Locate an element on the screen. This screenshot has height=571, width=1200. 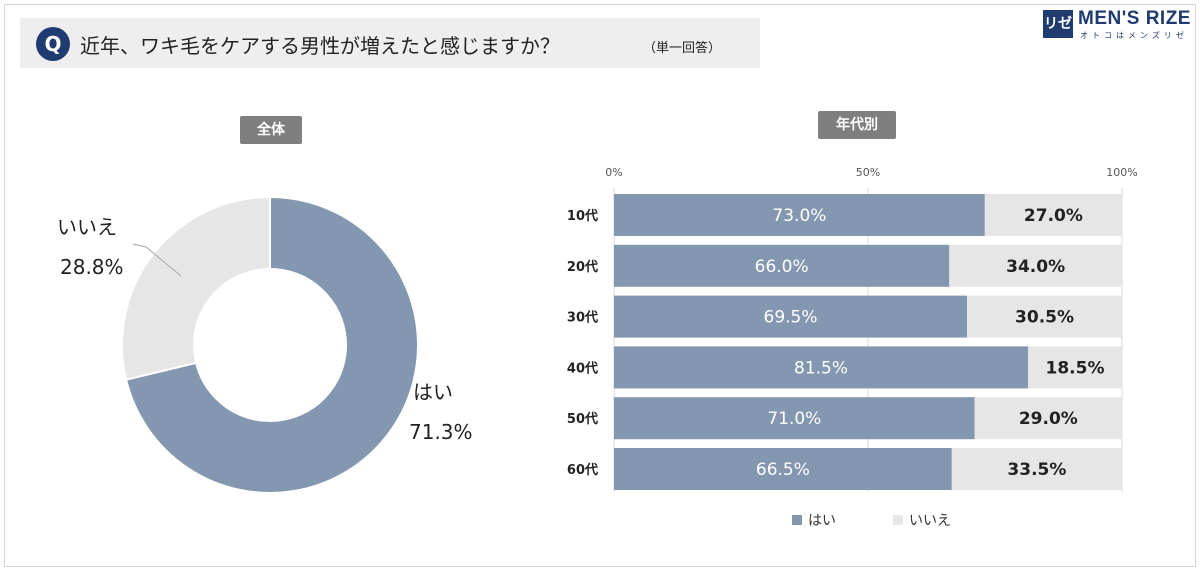
donut-slice-yes is located at coordinates (271, 344).